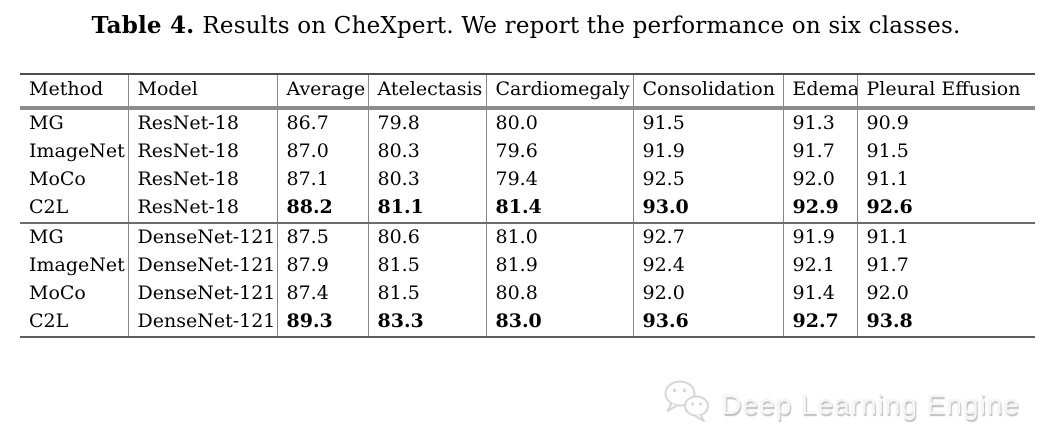 The image size is (1052, 447). Describe the element at coordinates (559, 294) in the screenshot. I see `value-cell: 80.8` at that location.